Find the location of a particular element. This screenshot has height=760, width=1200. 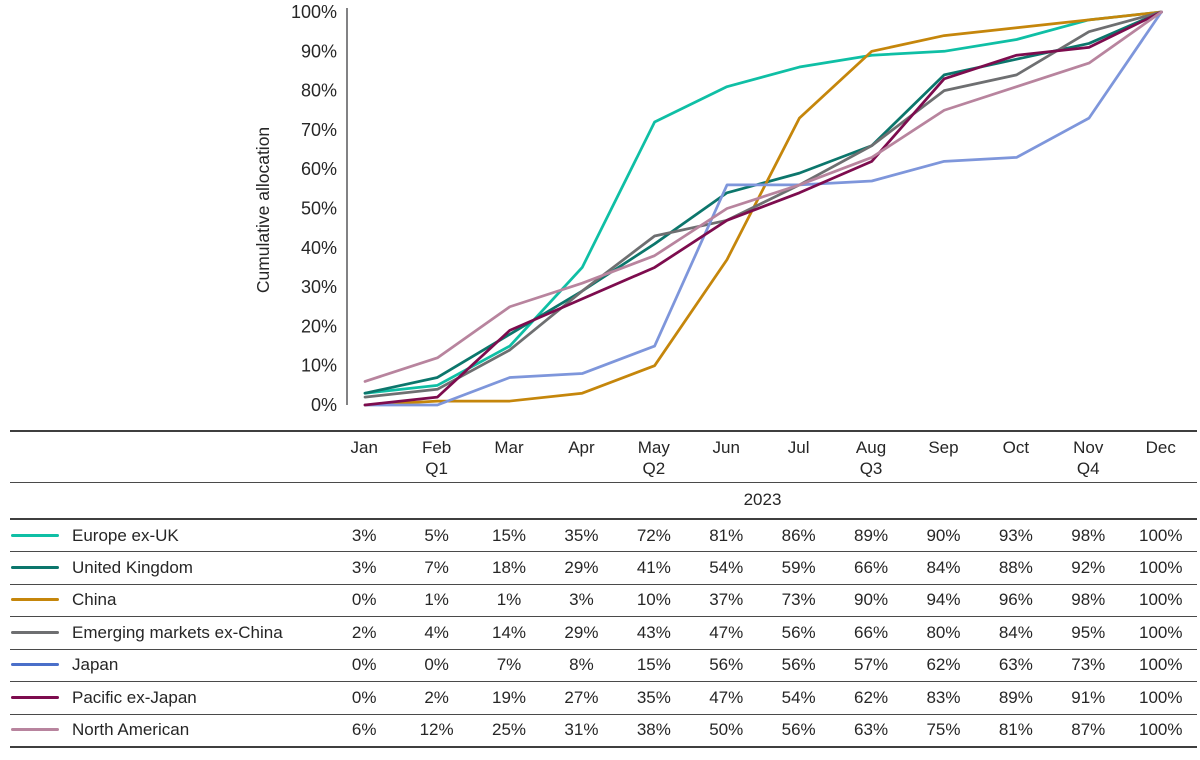

month-header-feb: Feb Q1 is located at coordinates (436, 456).